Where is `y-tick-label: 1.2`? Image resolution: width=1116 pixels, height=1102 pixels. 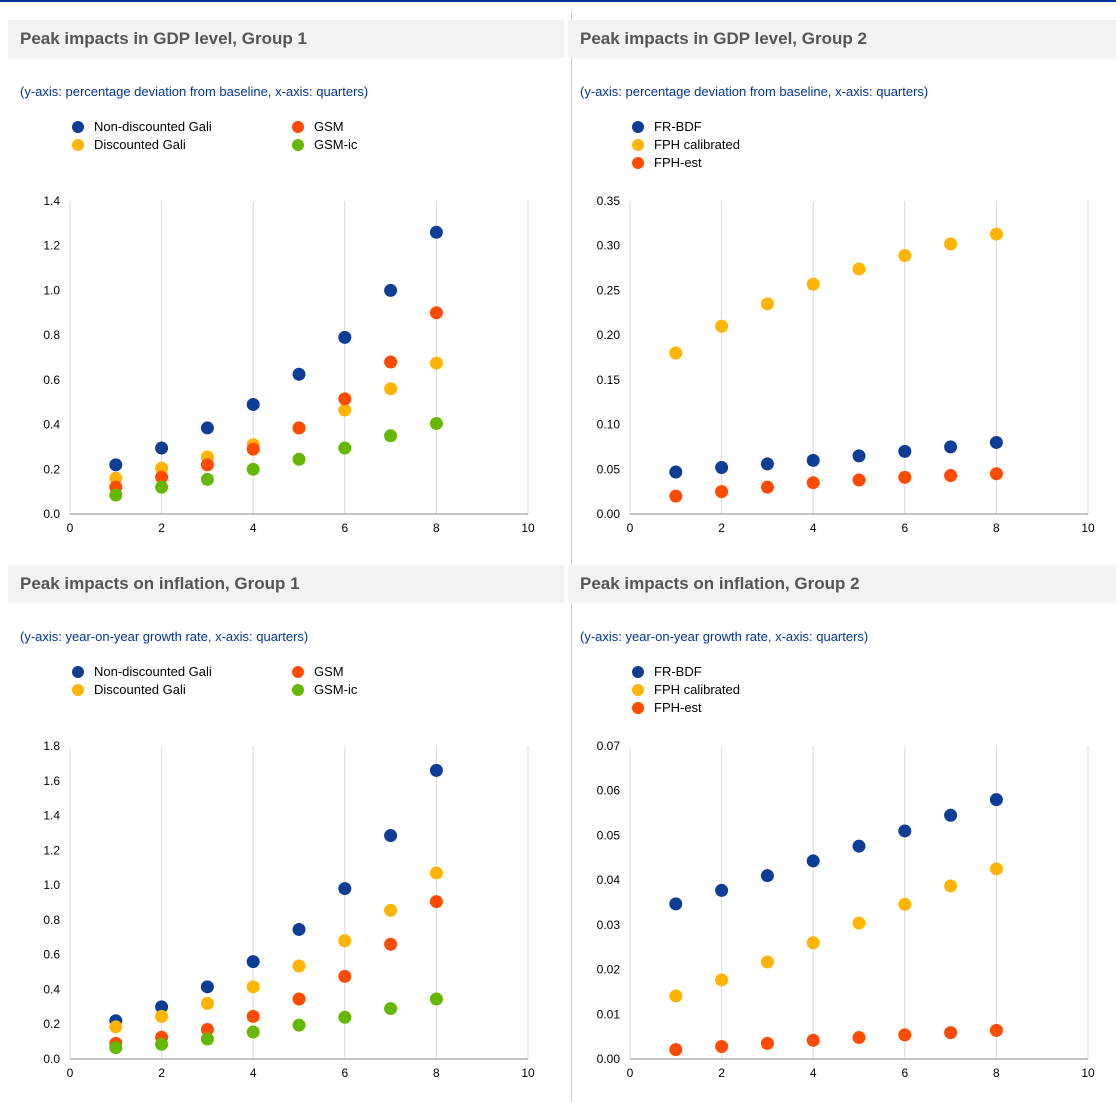 y-tick-label: 1.2 is located at coordinates (51, 850).